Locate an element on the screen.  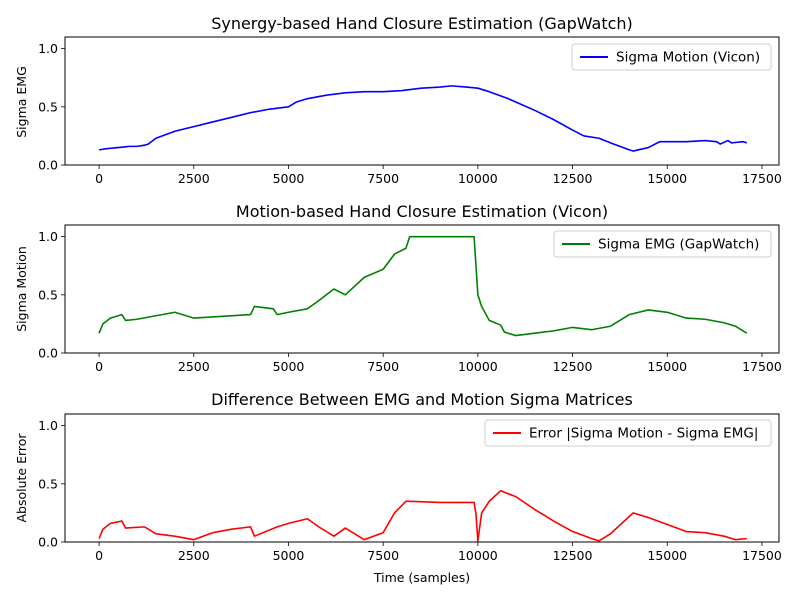
x-axis-label: Time (samples) is located at coordinates (421, 577).